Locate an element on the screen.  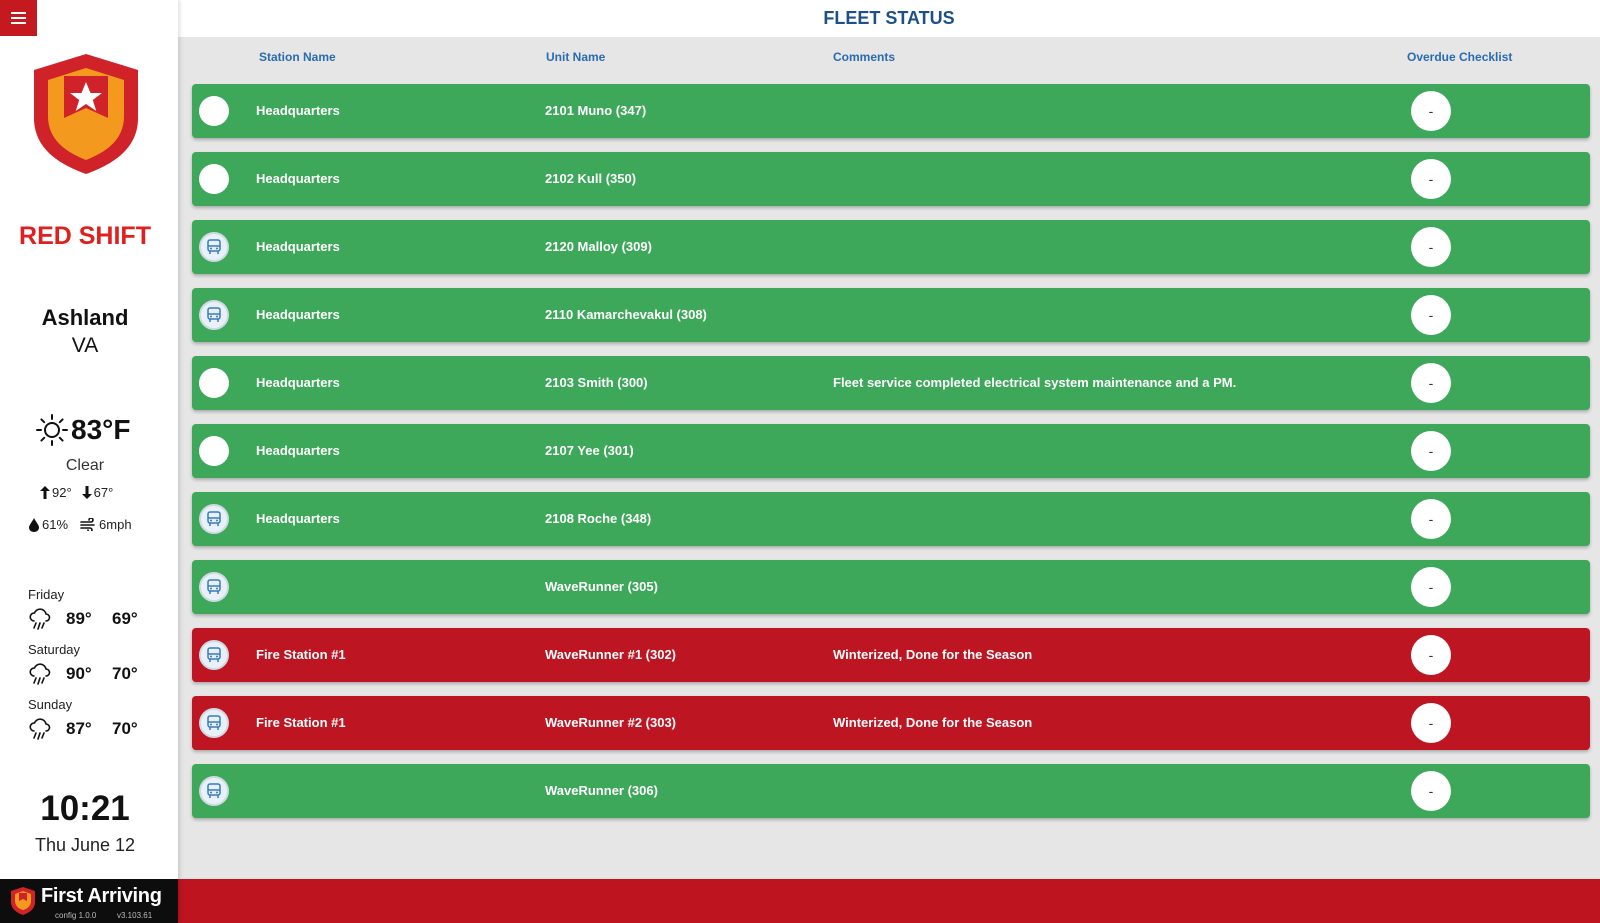
droplet-icon is located at coordinates (34, 524).